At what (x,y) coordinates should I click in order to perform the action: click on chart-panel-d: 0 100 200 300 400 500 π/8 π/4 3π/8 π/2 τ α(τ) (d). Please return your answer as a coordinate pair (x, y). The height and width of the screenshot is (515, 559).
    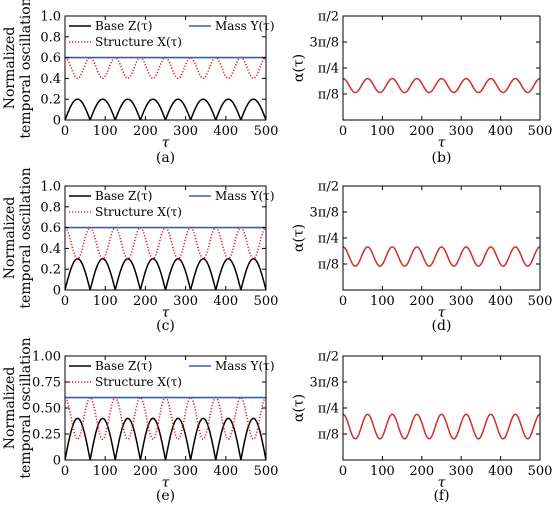
    Looking at the image, I should click on (421, 257).